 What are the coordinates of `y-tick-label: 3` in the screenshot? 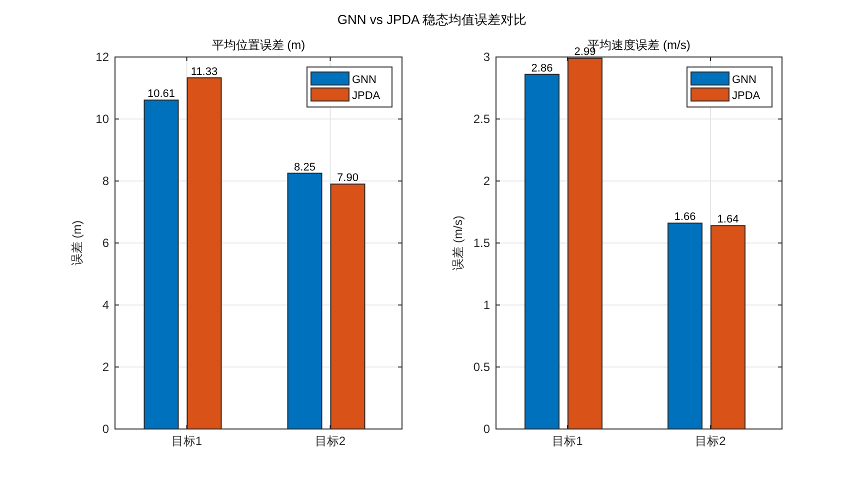 It's located at (486, 57).